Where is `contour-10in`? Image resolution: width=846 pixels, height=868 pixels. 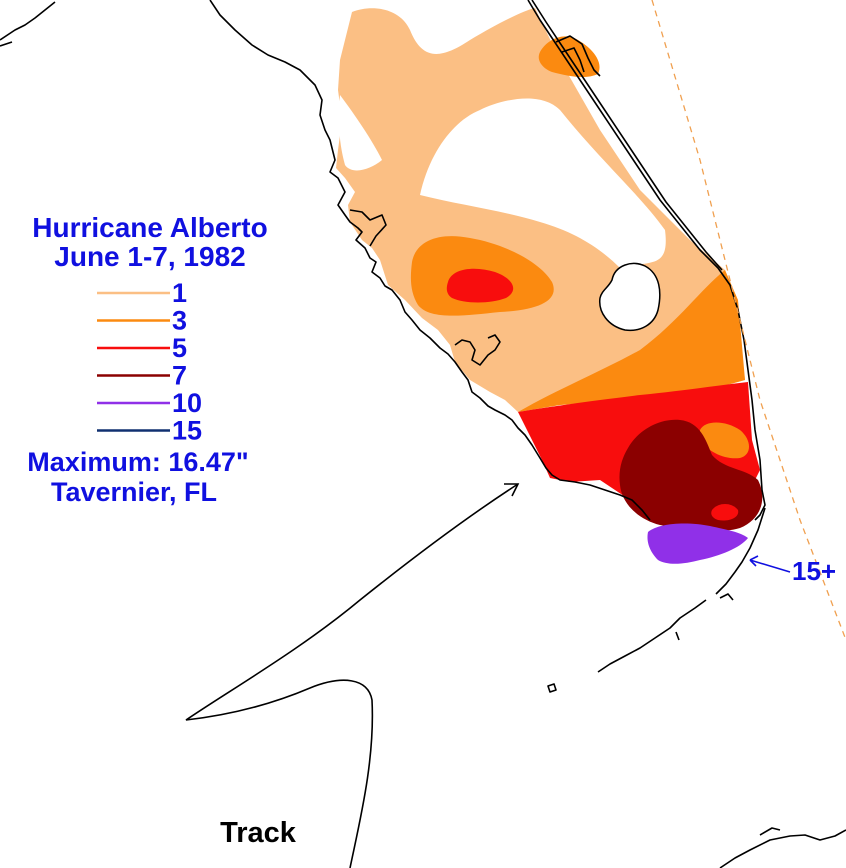 contour-10in is located at coordinates (697, 543).